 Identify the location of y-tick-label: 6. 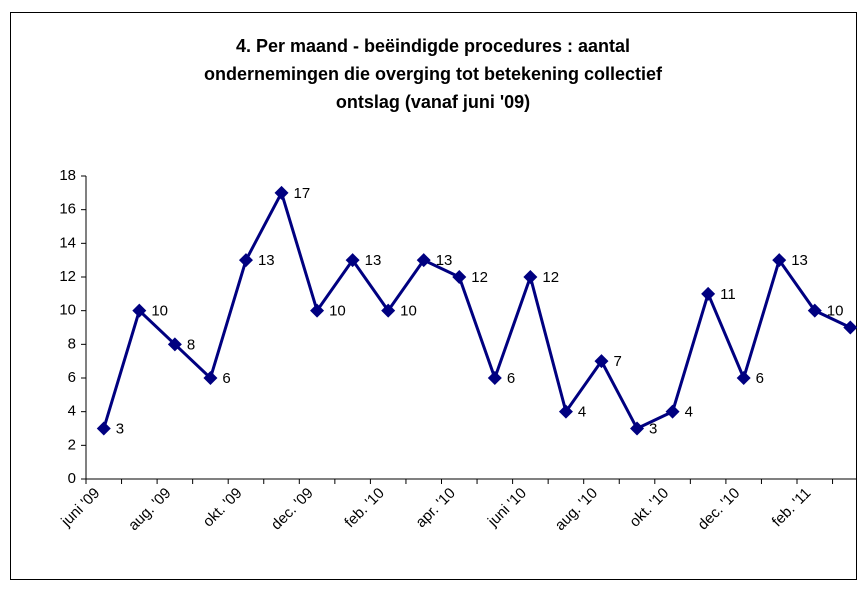
(72, 377).